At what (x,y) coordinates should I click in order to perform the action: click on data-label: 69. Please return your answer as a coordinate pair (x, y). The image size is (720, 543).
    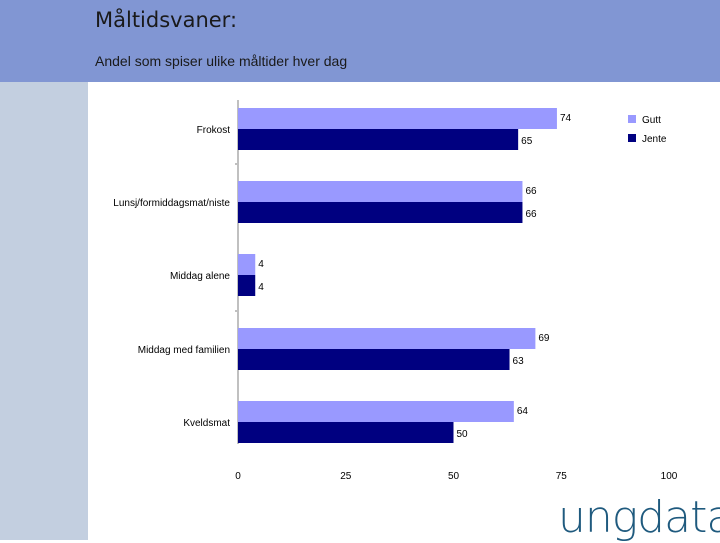
    Looking at the image, I should click on (544, 338).